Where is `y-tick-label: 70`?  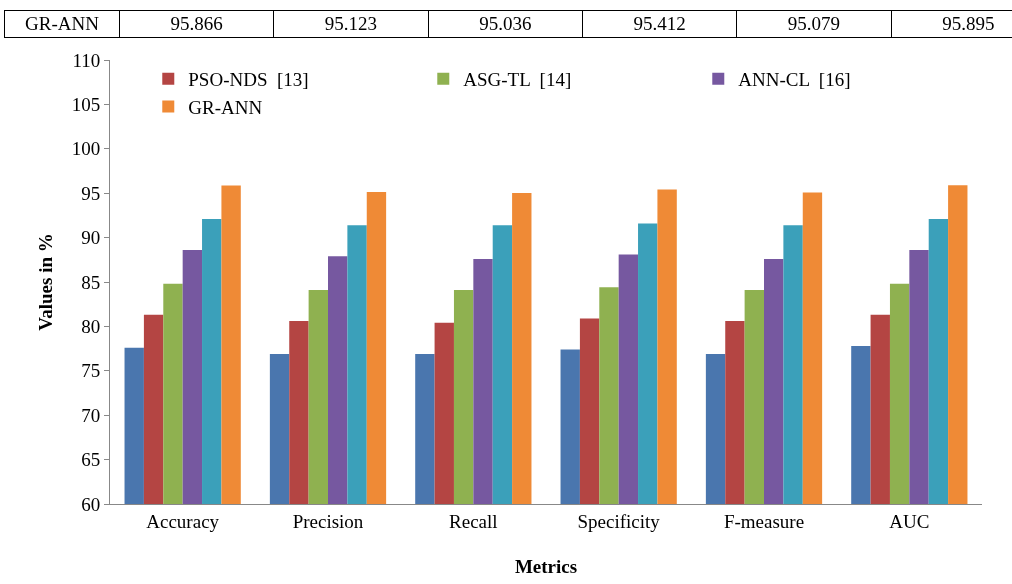
y-tick-label: 70 is located at coordinates (91, 415).